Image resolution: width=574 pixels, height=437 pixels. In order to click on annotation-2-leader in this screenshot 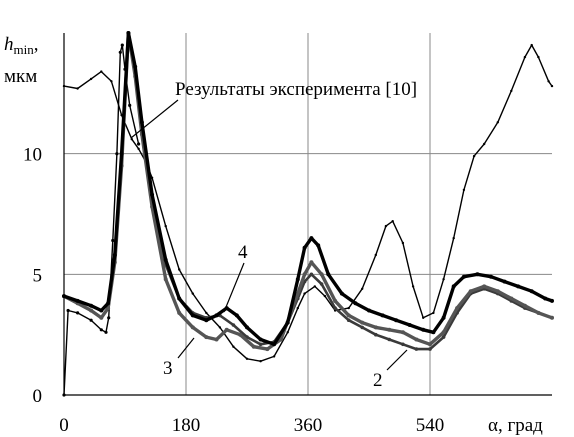, I will do `click(397, 360)`.